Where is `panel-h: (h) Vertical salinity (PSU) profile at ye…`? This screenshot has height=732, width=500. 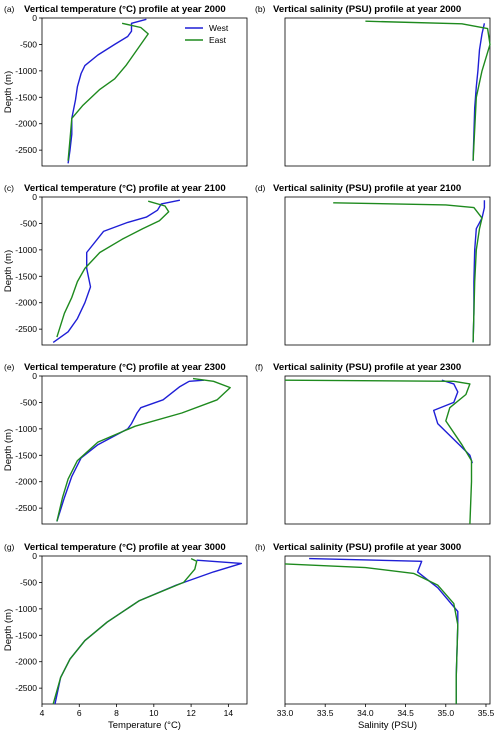
panel-h: (h) Vertical salinity (PSU) profile at ye… is located at coordinates (375, 636).